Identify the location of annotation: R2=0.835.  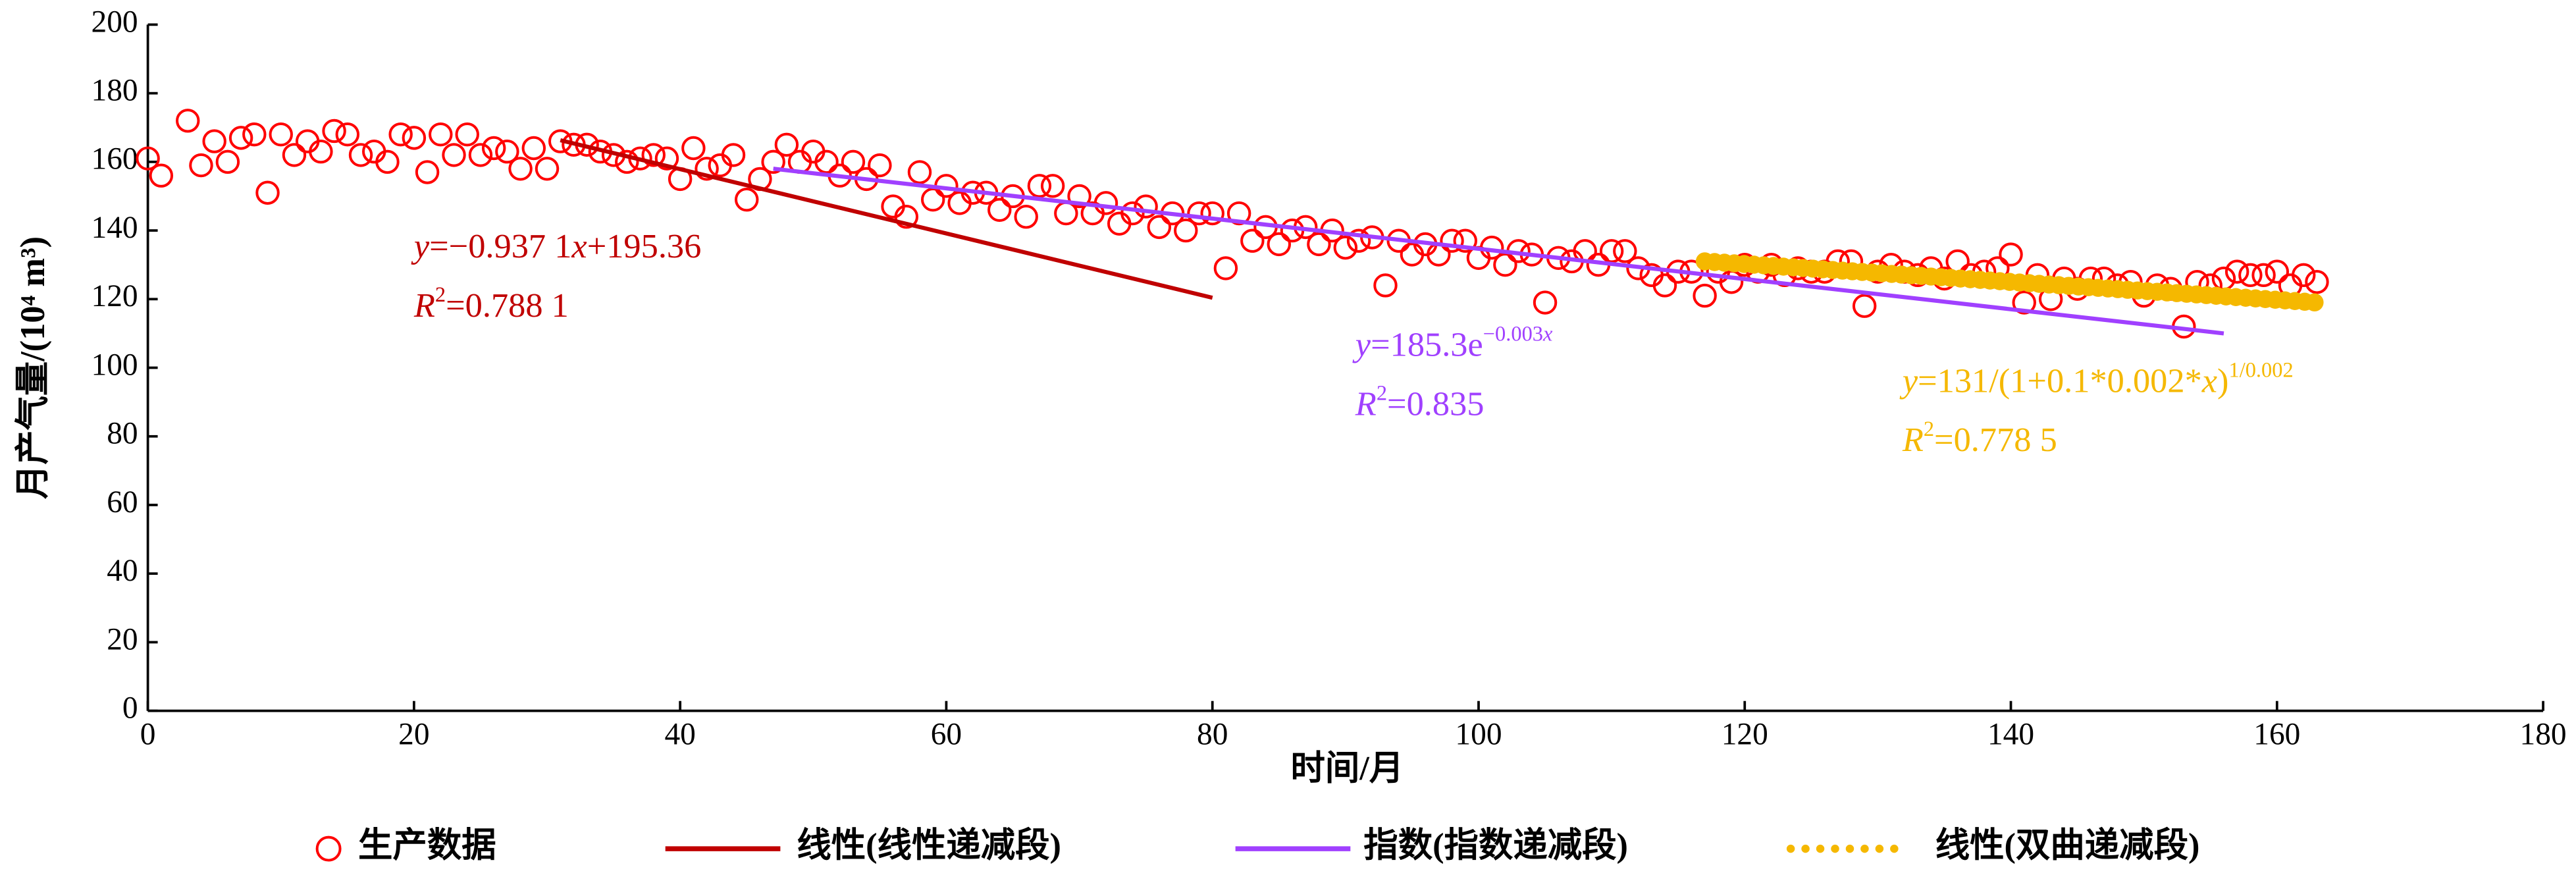
(1420, 402).